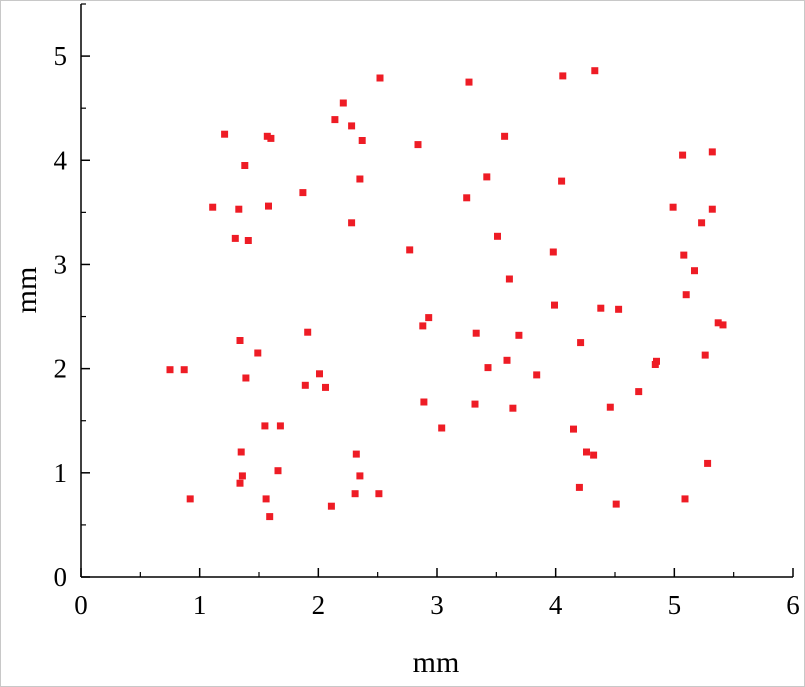  What do you see at coordinates (61, 473) in the screenshot?
I see `y-tick-label: 1` at bounding box center [61, 473].